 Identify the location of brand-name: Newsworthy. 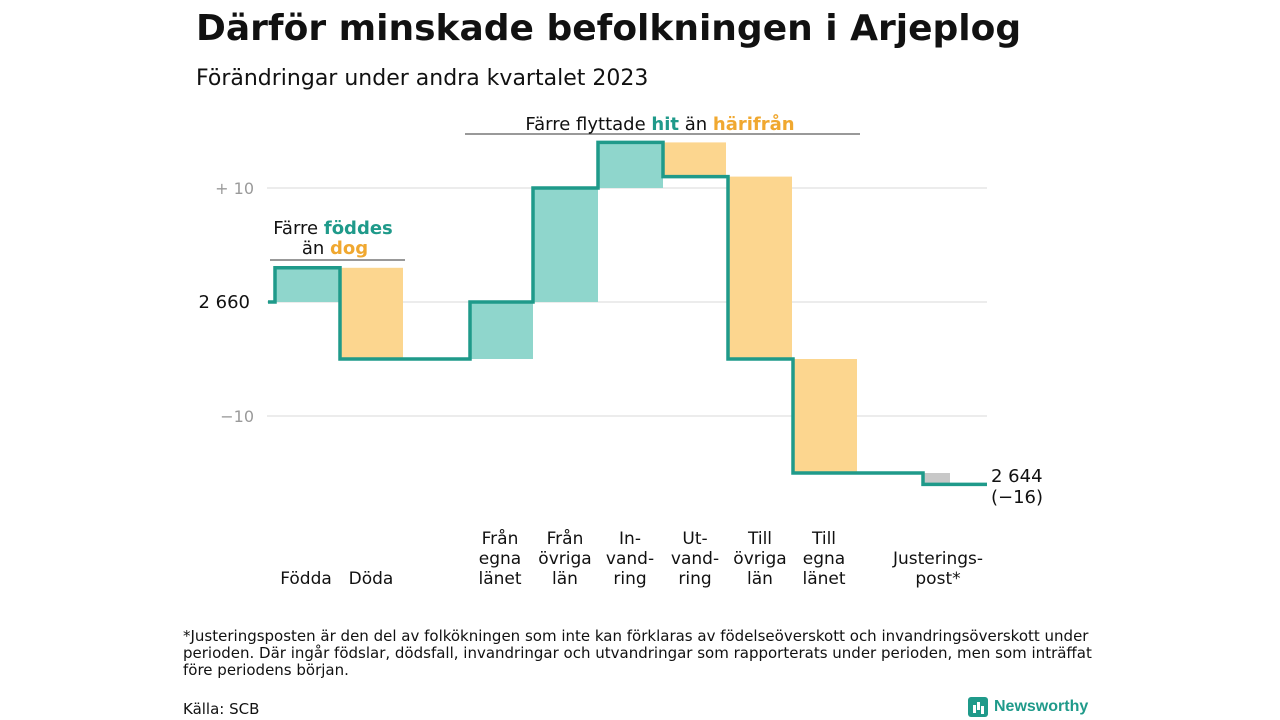
(1041, 706).